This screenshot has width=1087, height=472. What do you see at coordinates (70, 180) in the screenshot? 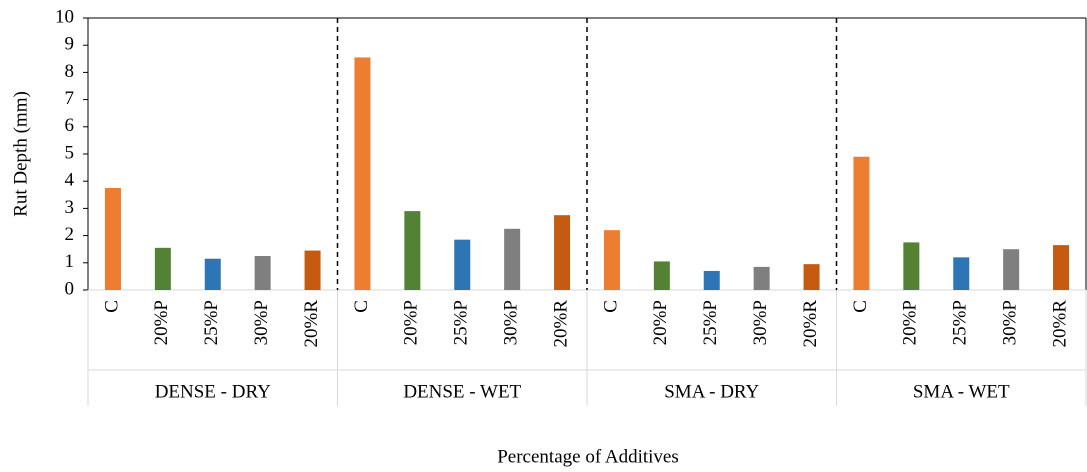
I see `y-tick-label: 4` at bounding box center [70, 180].